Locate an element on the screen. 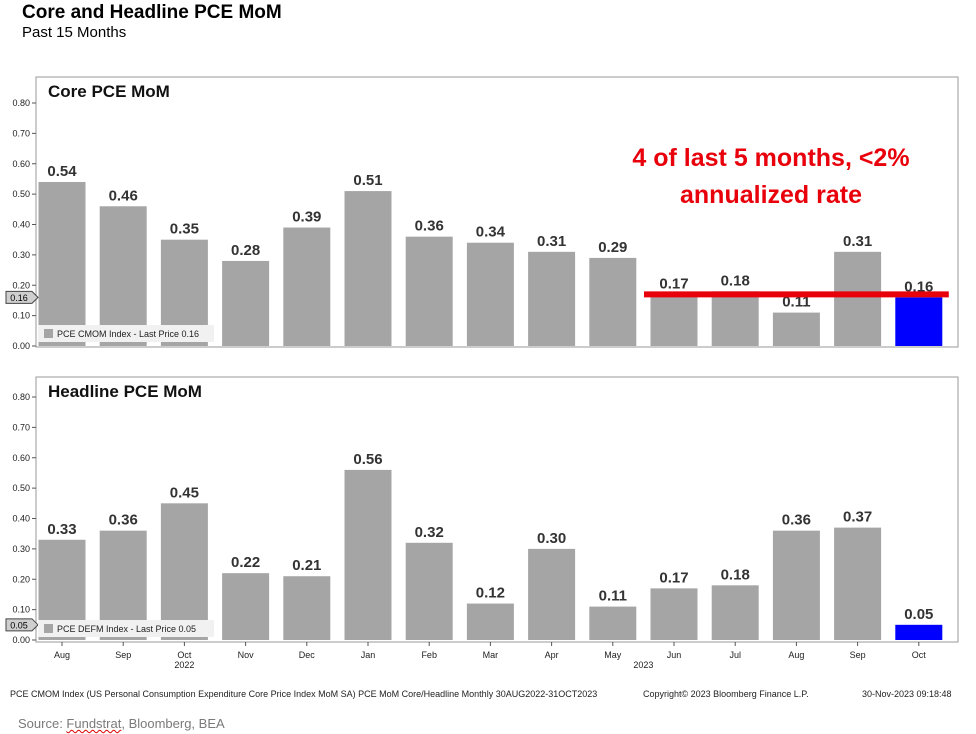 Image resolution: width=976 pixels, height=734 pixels. core-data-label: 0.16 is located at coordinates (918, 286).